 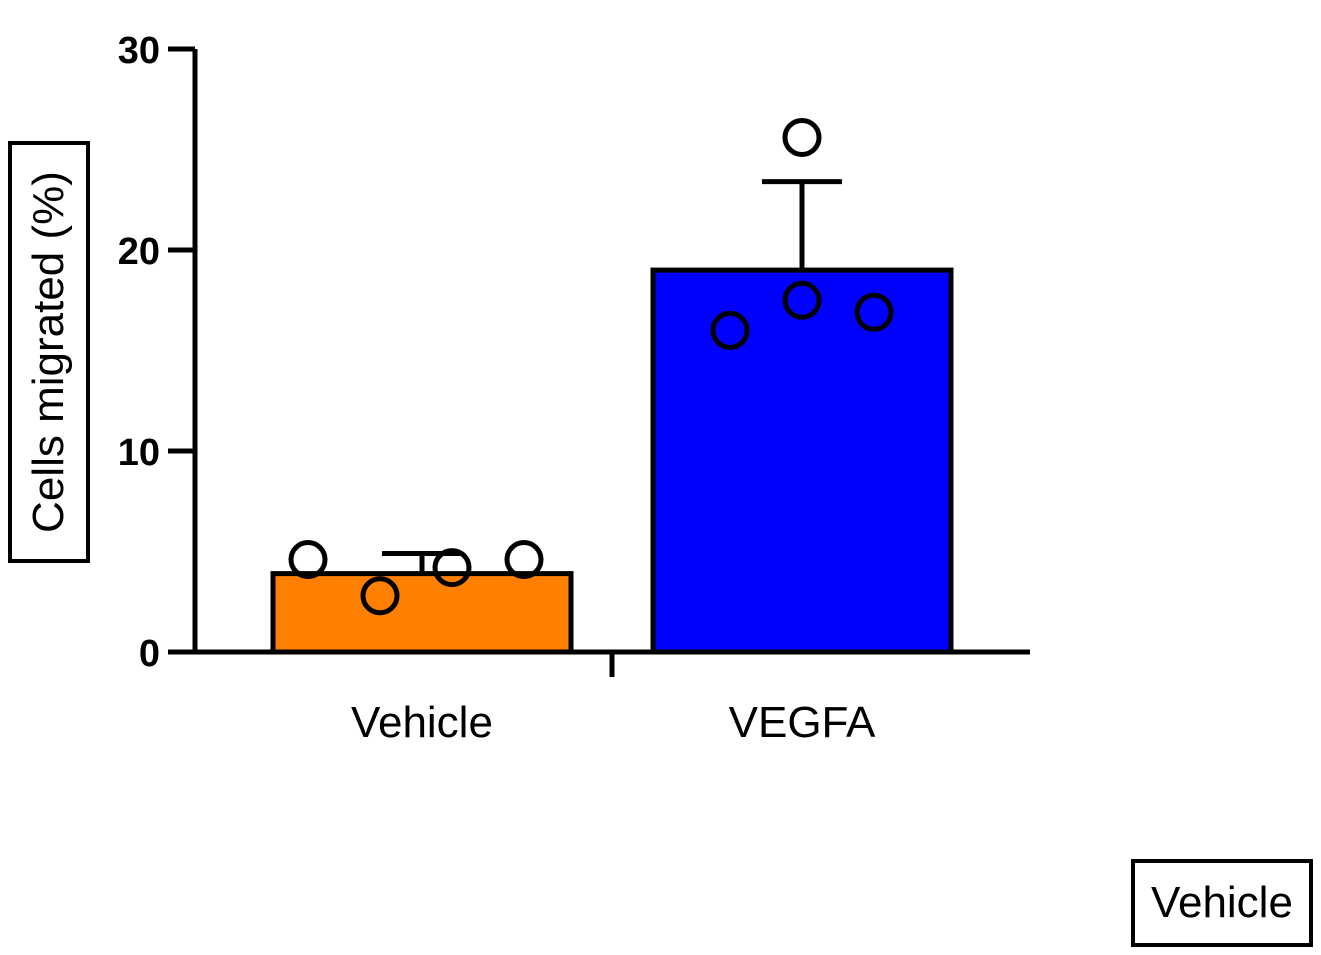 I want to click on y-axis-label: Cells migrated (%), so click(x=48, y=352).